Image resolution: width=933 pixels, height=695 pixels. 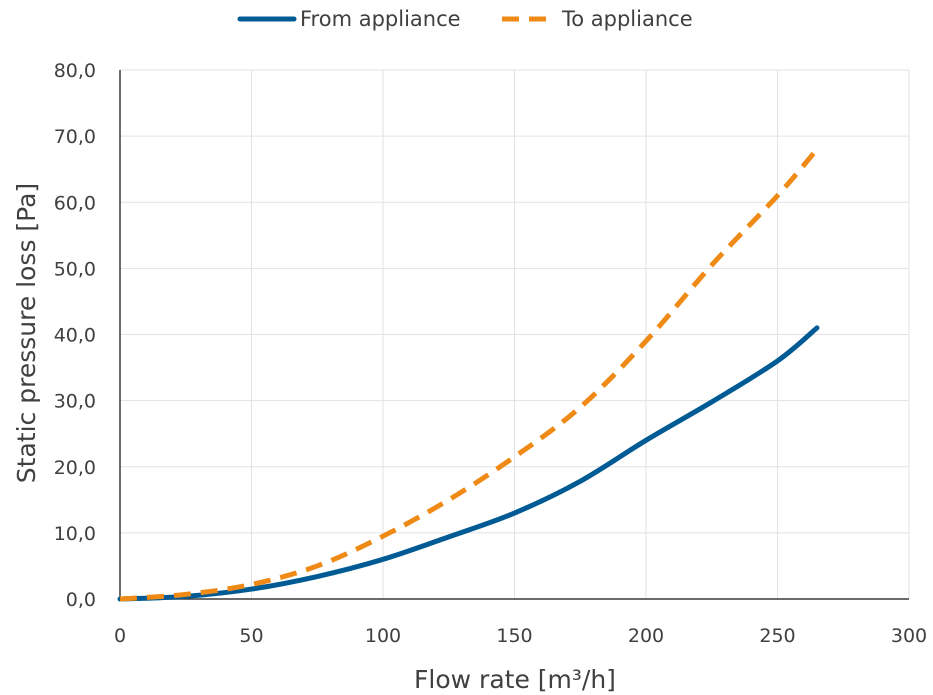 What do you see at coordinates (81, 600) in the screenshot?
I see `y-tick-label: 0,0` at bounding box center [81, 600].